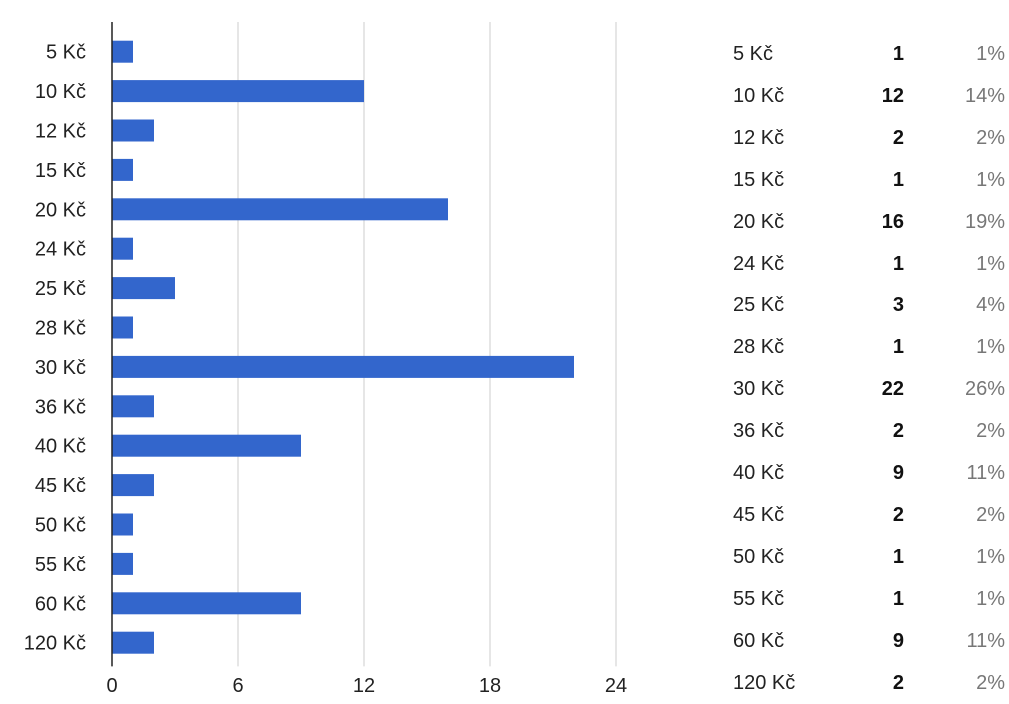  What do you see at coordinates (60, 407) in the screenshot?
I see `category-label: 36 Kč` at bounding box center [60, 407].